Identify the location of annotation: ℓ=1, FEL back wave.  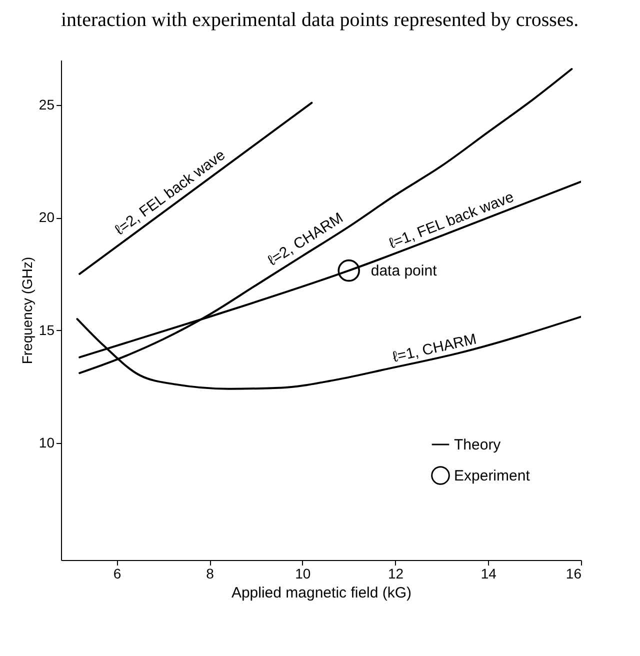
(451, 220).